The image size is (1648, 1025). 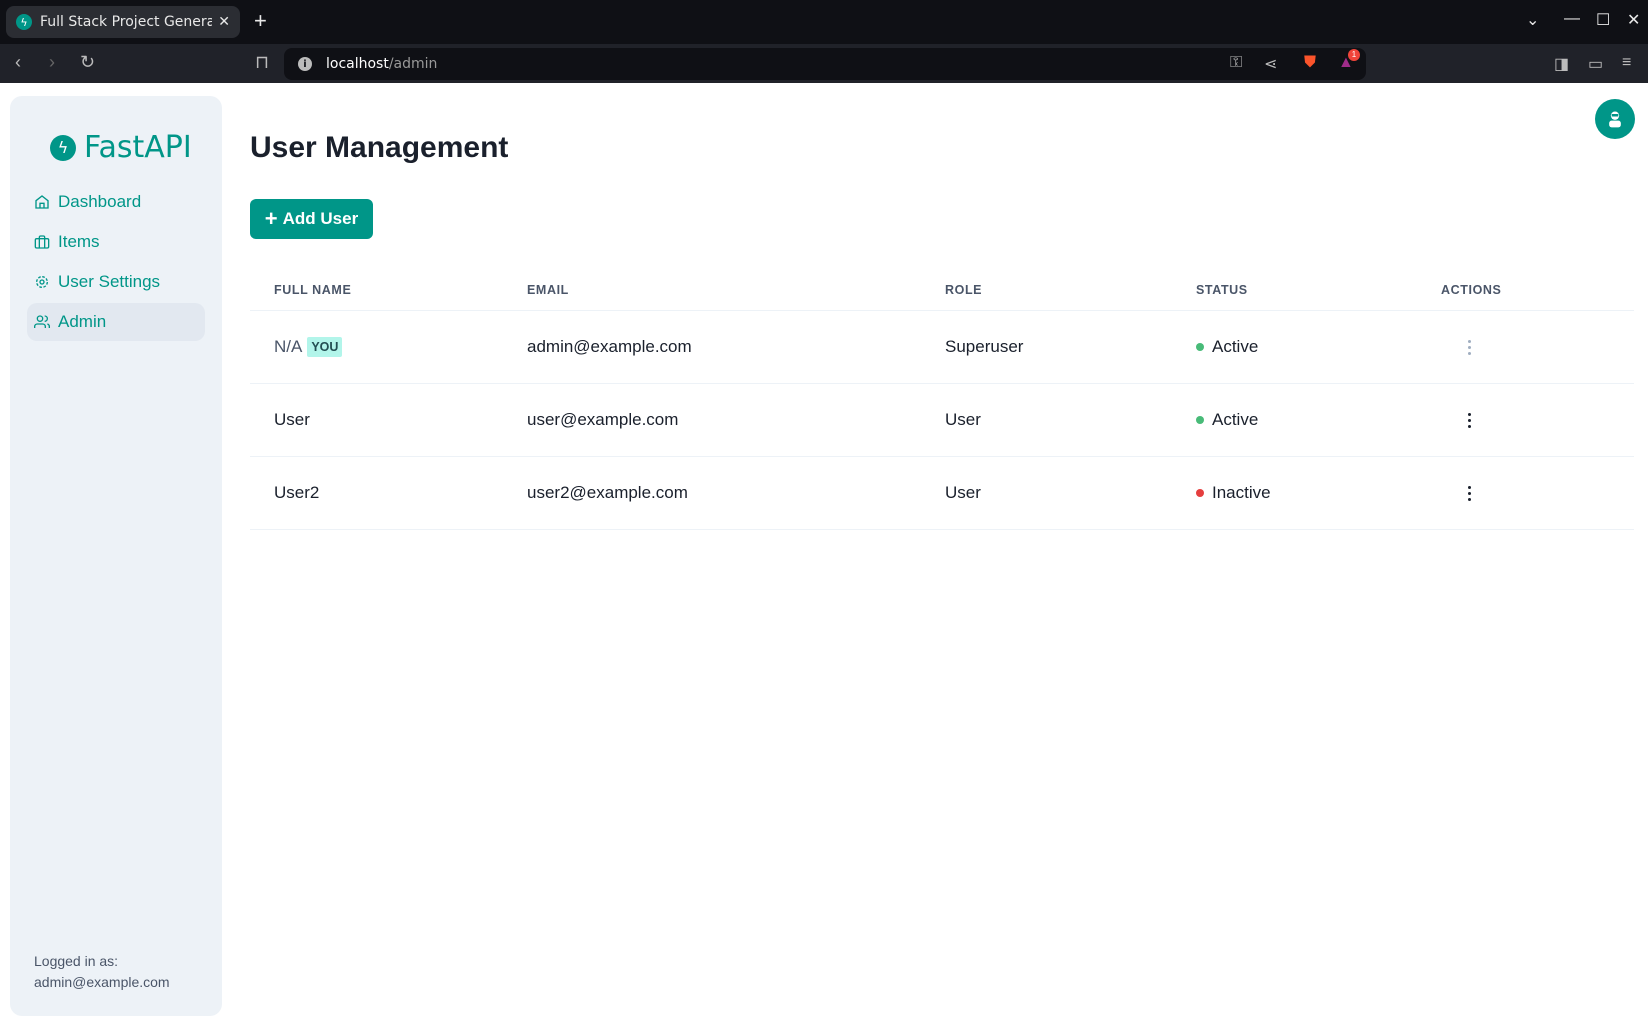 What do you see at coordinates (305, 64) in the screenshot?
I see `site-info-icon: i` at bounding box center [305, 64].